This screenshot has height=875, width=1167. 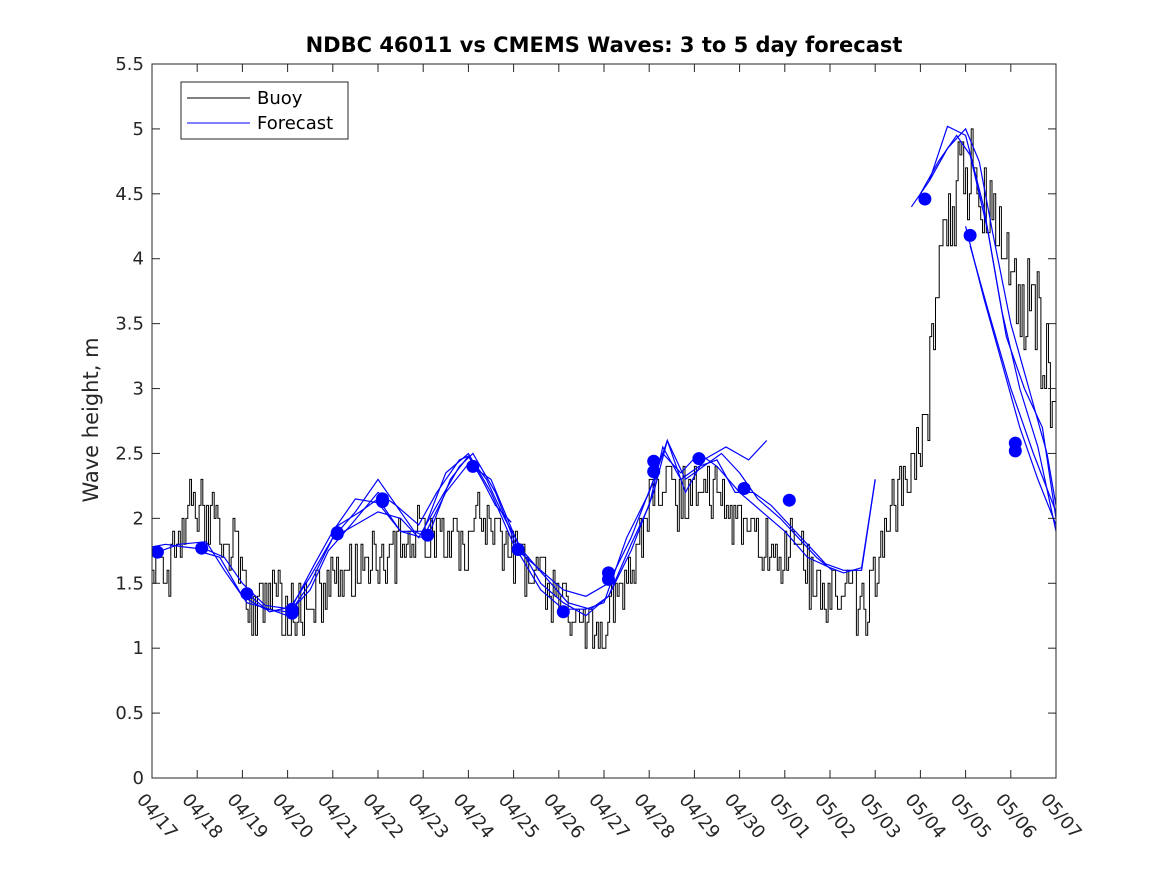 I want to click on x-tick-label: 04/26, so click(x=563, y=816).